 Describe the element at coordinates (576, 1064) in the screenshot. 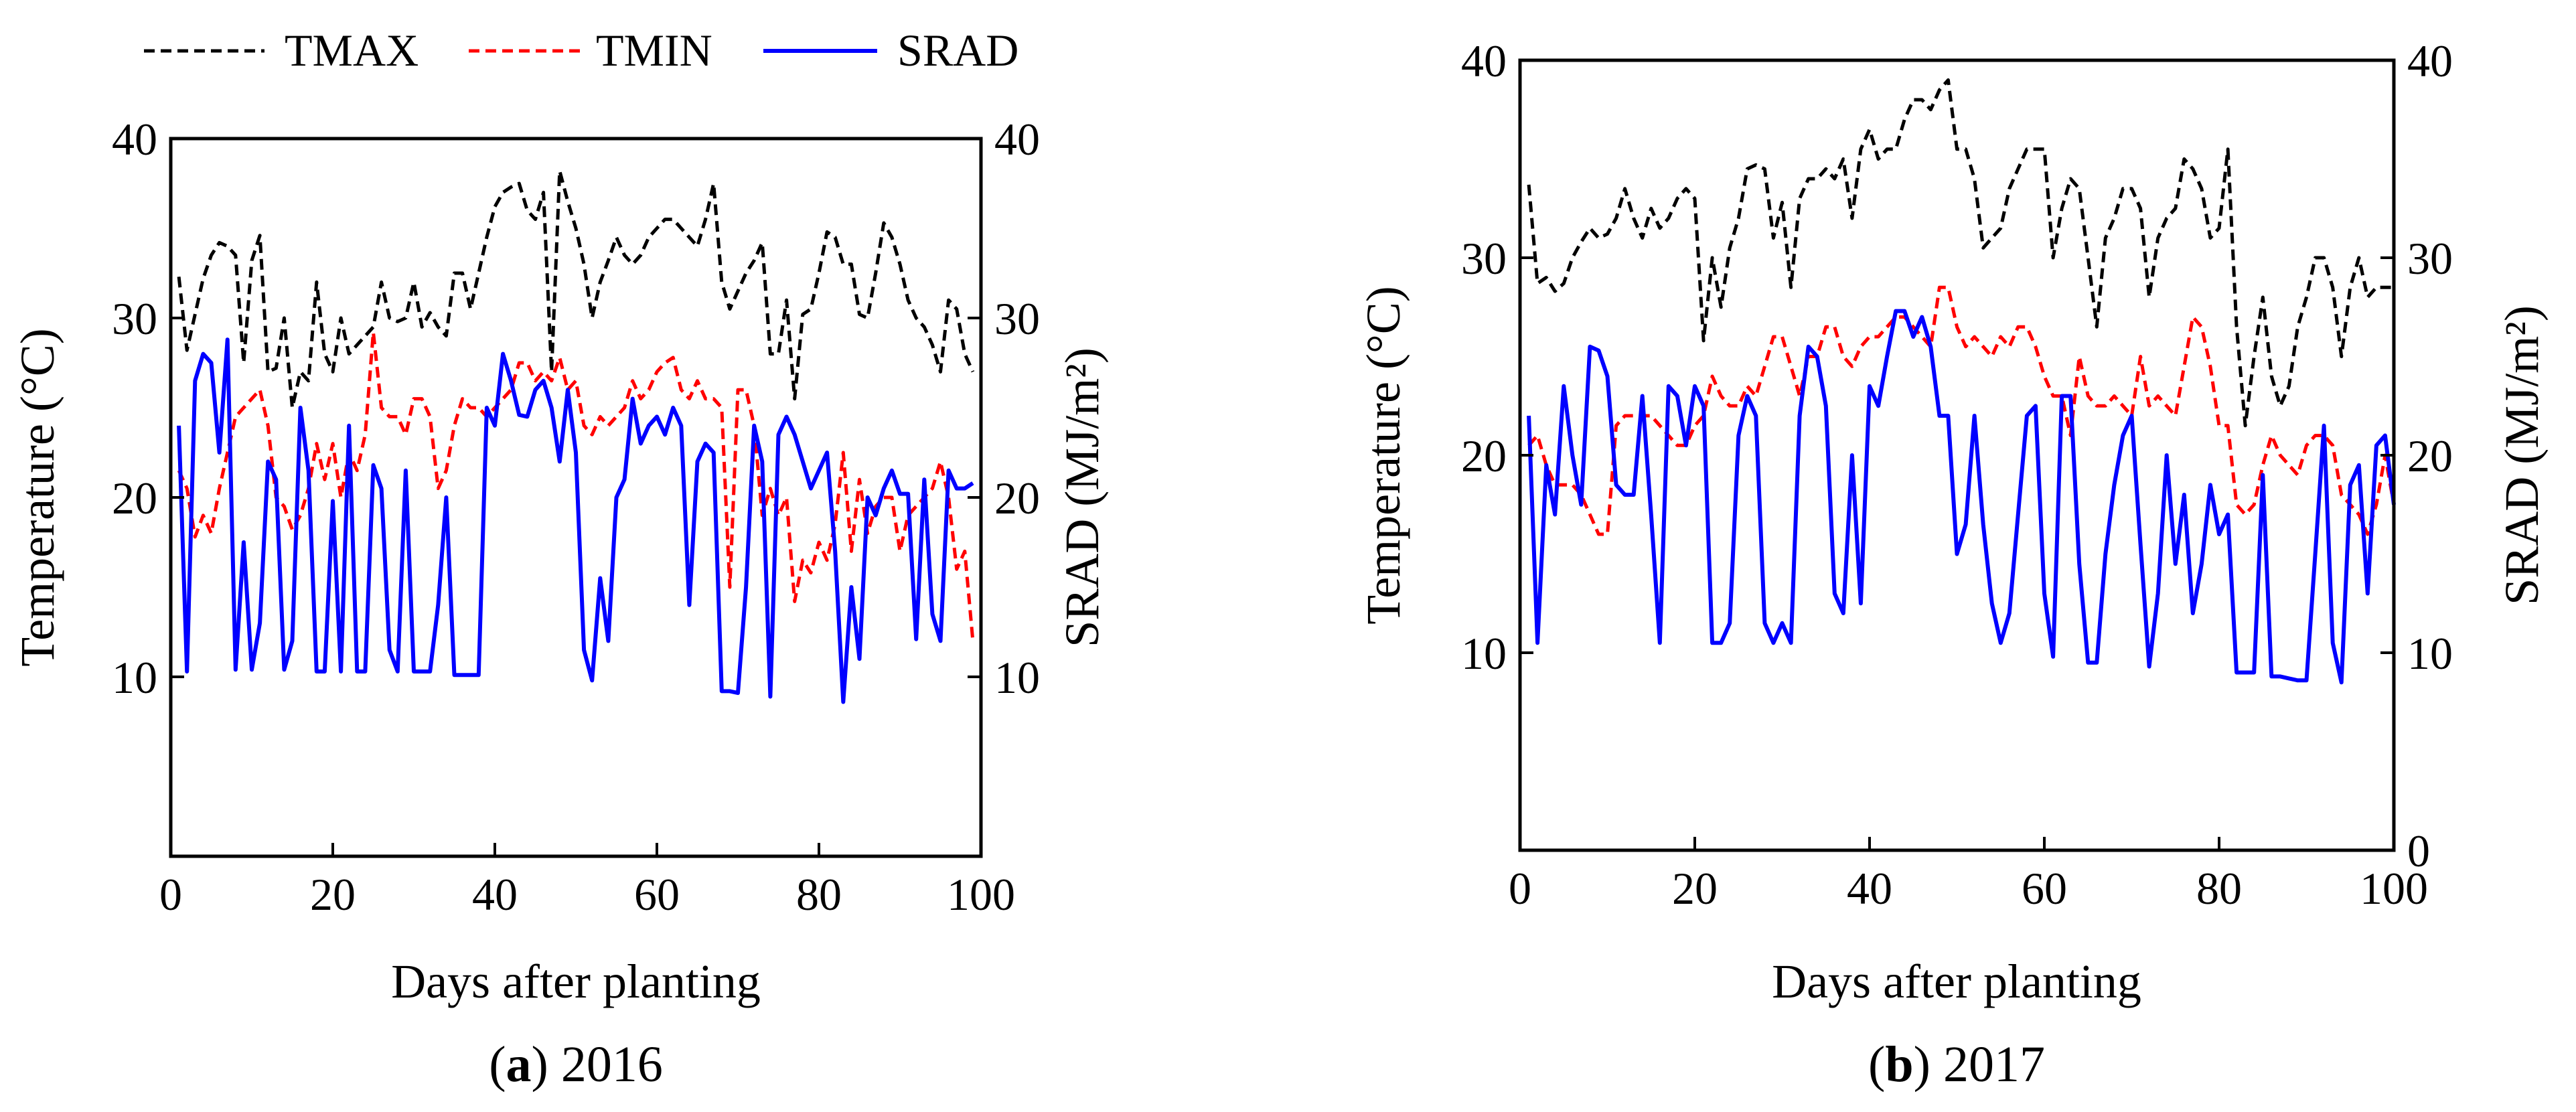

I see `panel-caption: (a) 2016` at that location.